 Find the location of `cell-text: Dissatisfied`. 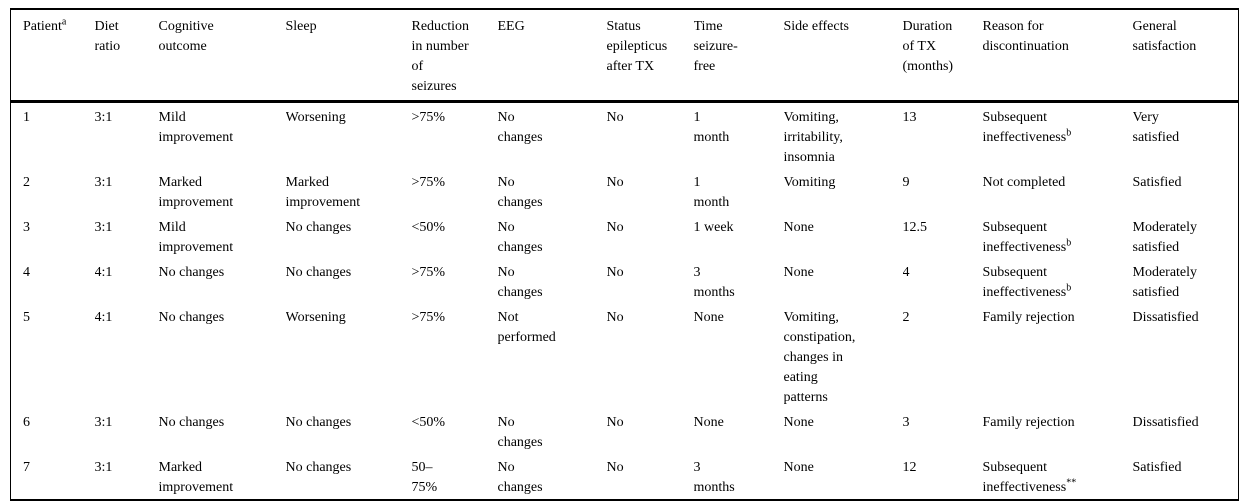

cell-text: Dissatisfied is located at coordinates (1165, 422).